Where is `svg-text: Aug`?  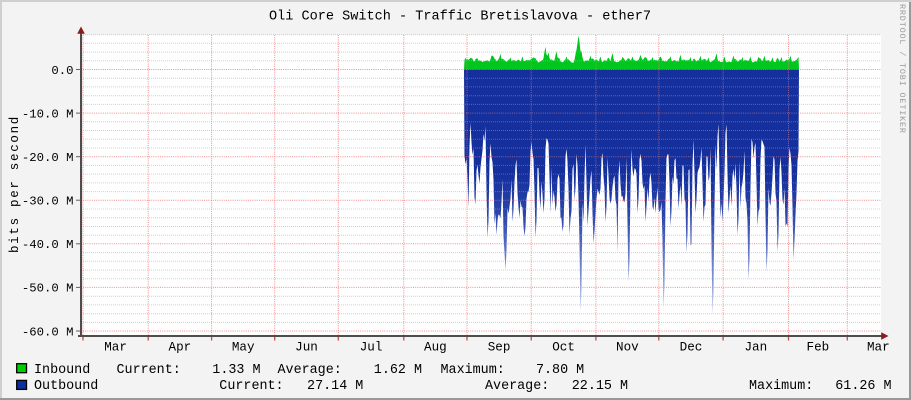
svg-text: Aug is located at coordinates (435, 348).